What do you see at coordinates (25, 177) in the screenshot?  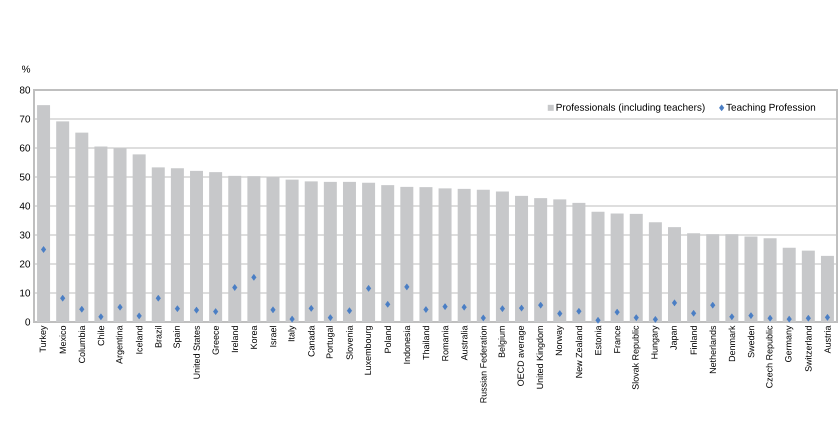 I see `y-tick-label: 50` at bounding box center [25, 177].